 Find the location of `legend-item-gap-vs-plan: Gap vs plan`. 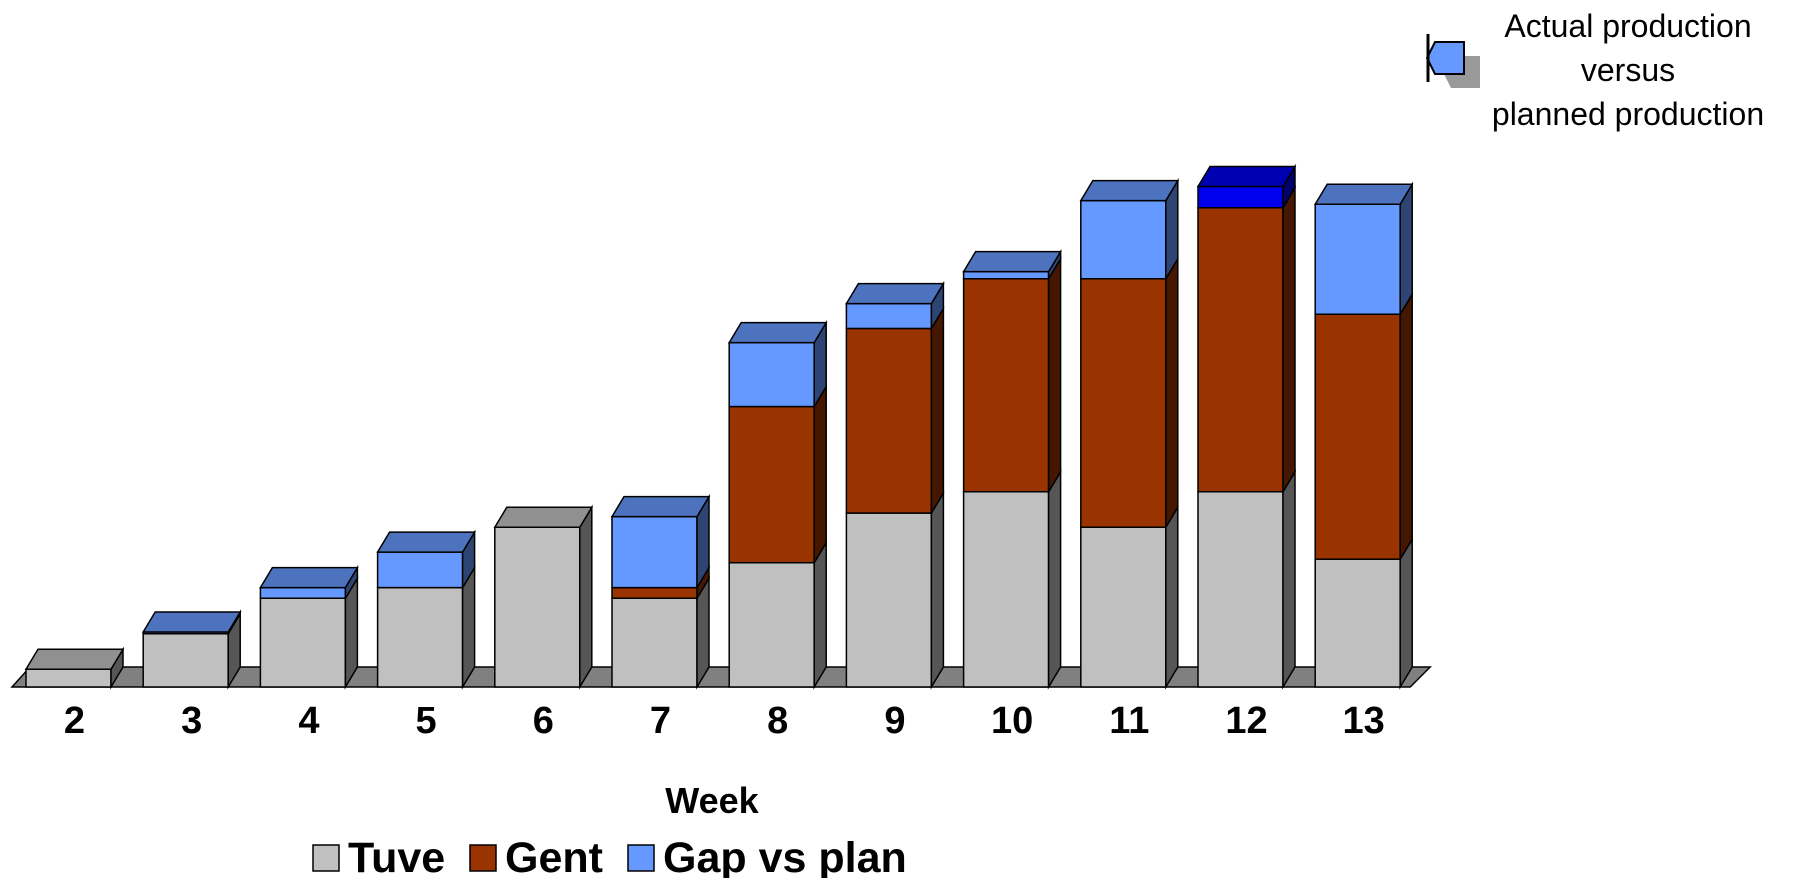

legend-item-gap-vs-plan: Gap vs plan is located at coordinates (767, 856).